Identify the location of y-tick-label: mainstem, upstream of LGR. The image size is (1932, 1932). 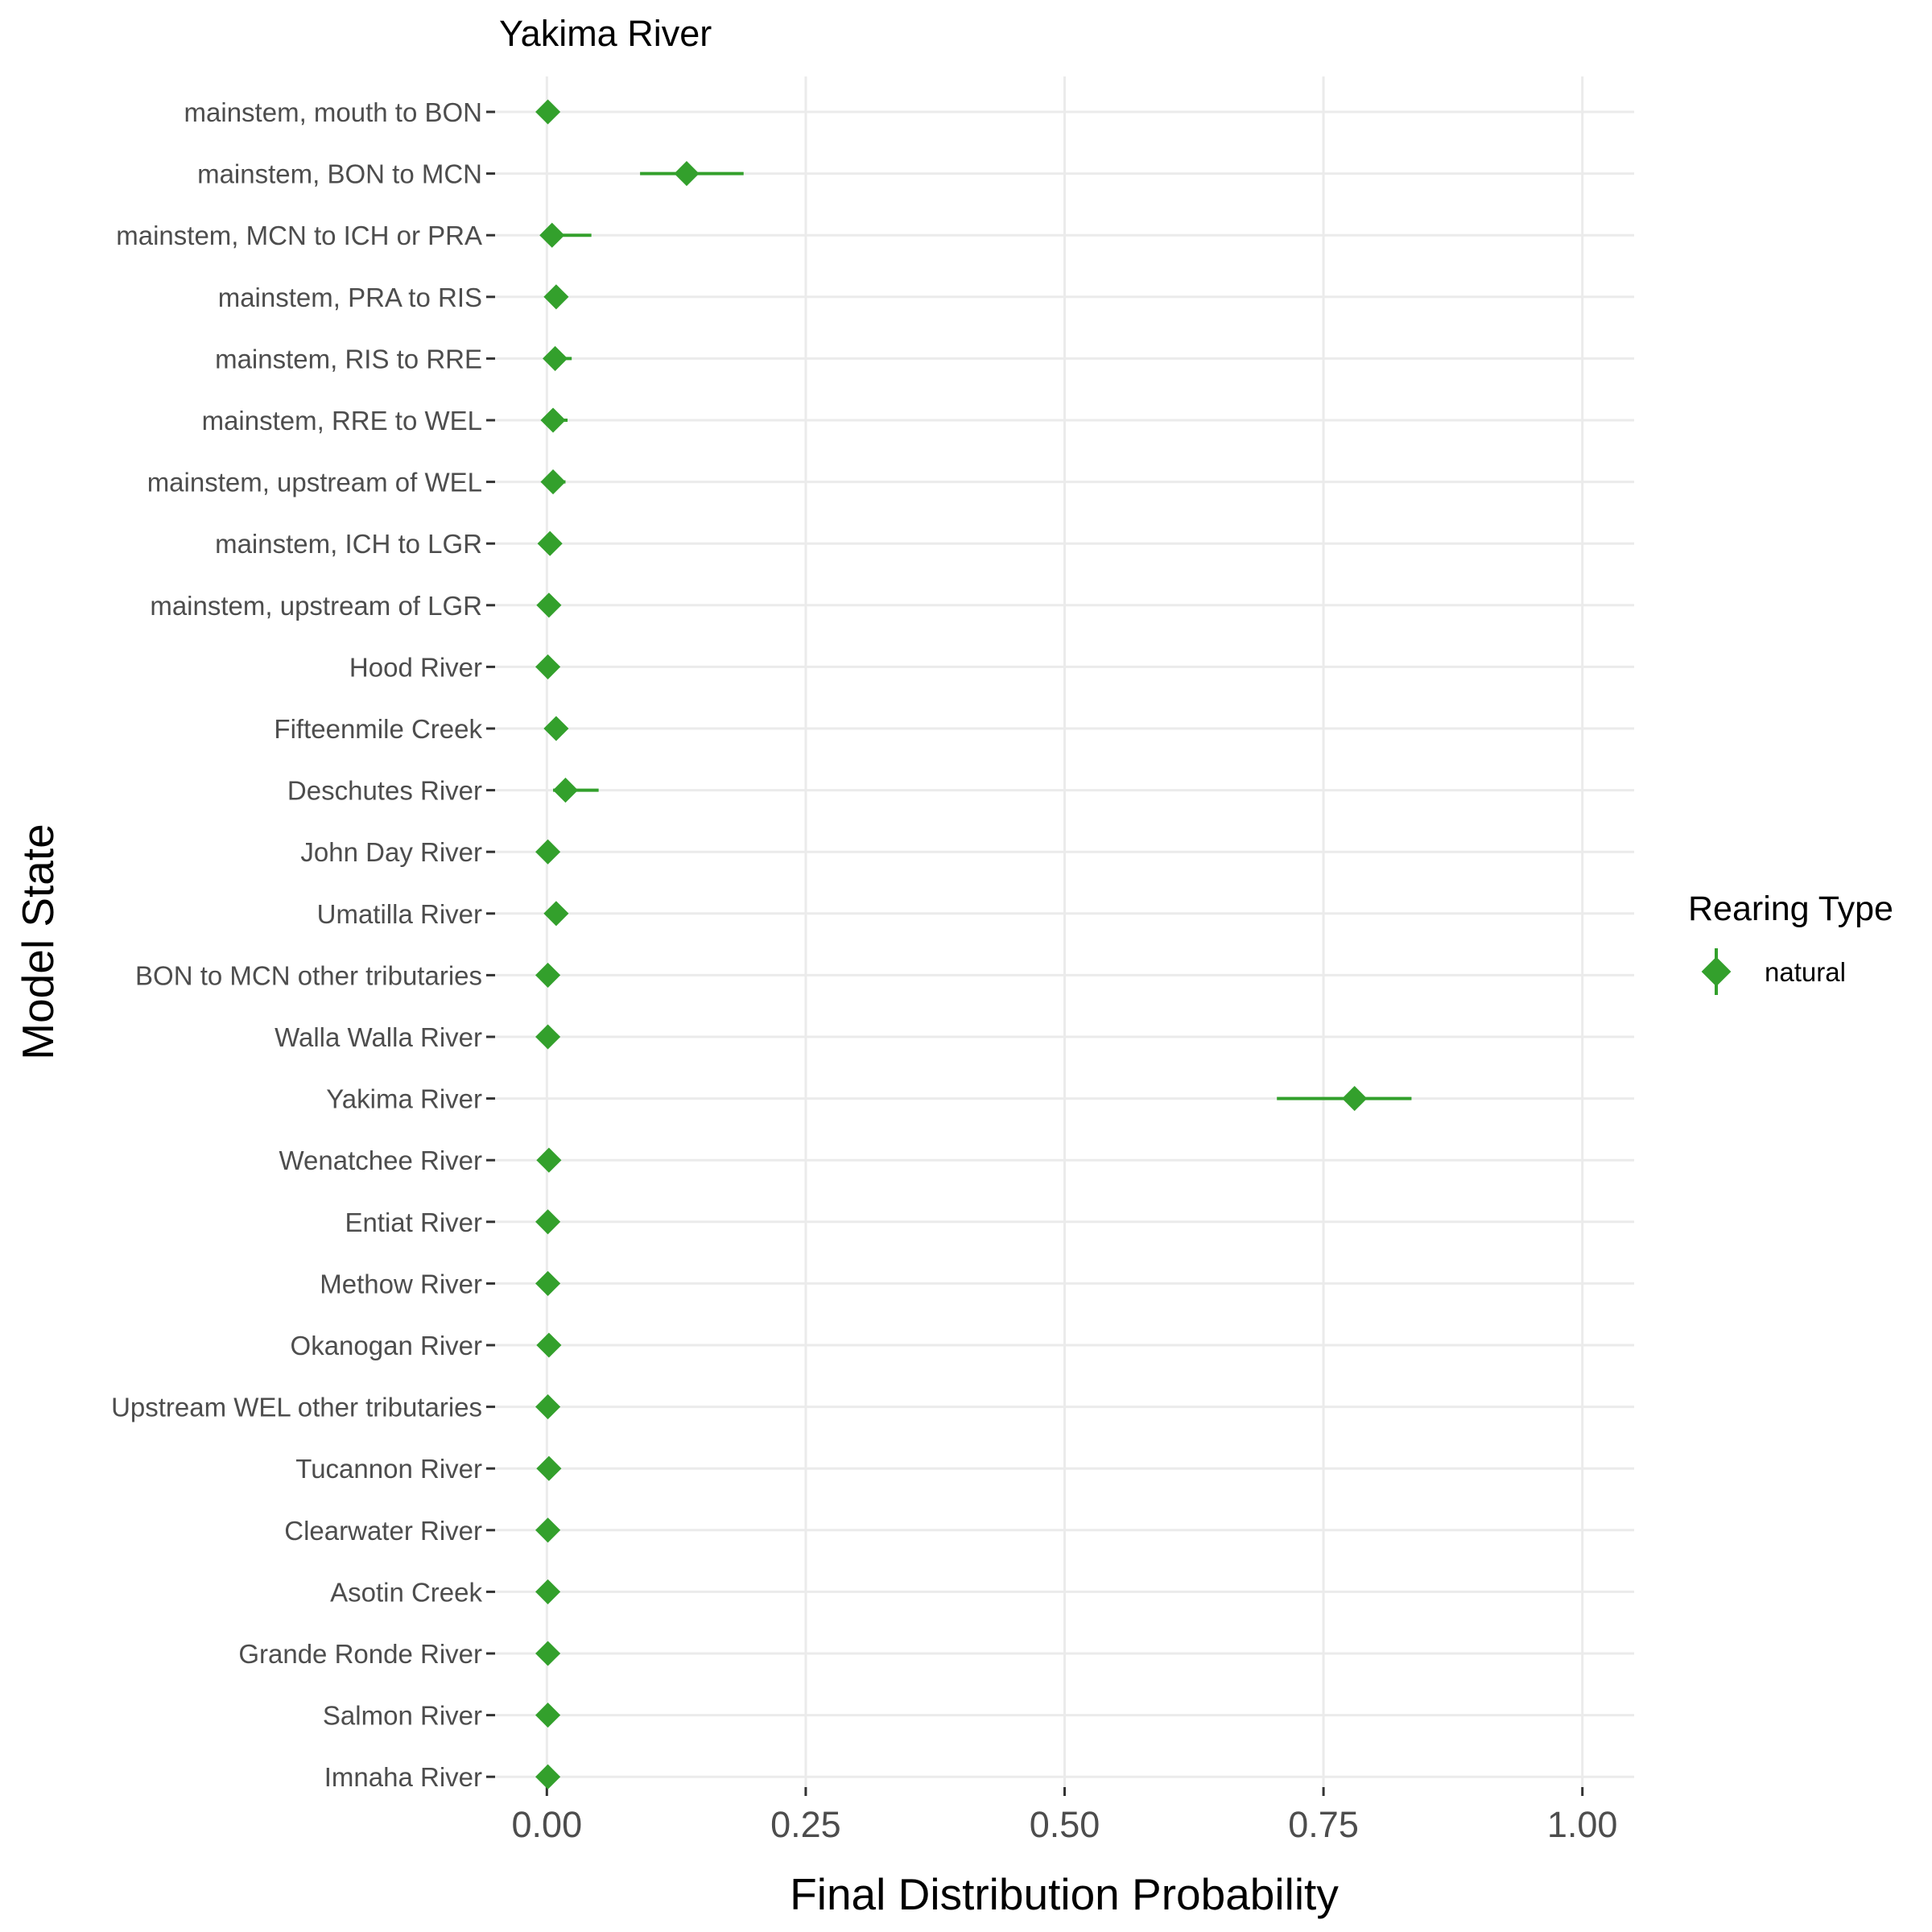
(316, 606).